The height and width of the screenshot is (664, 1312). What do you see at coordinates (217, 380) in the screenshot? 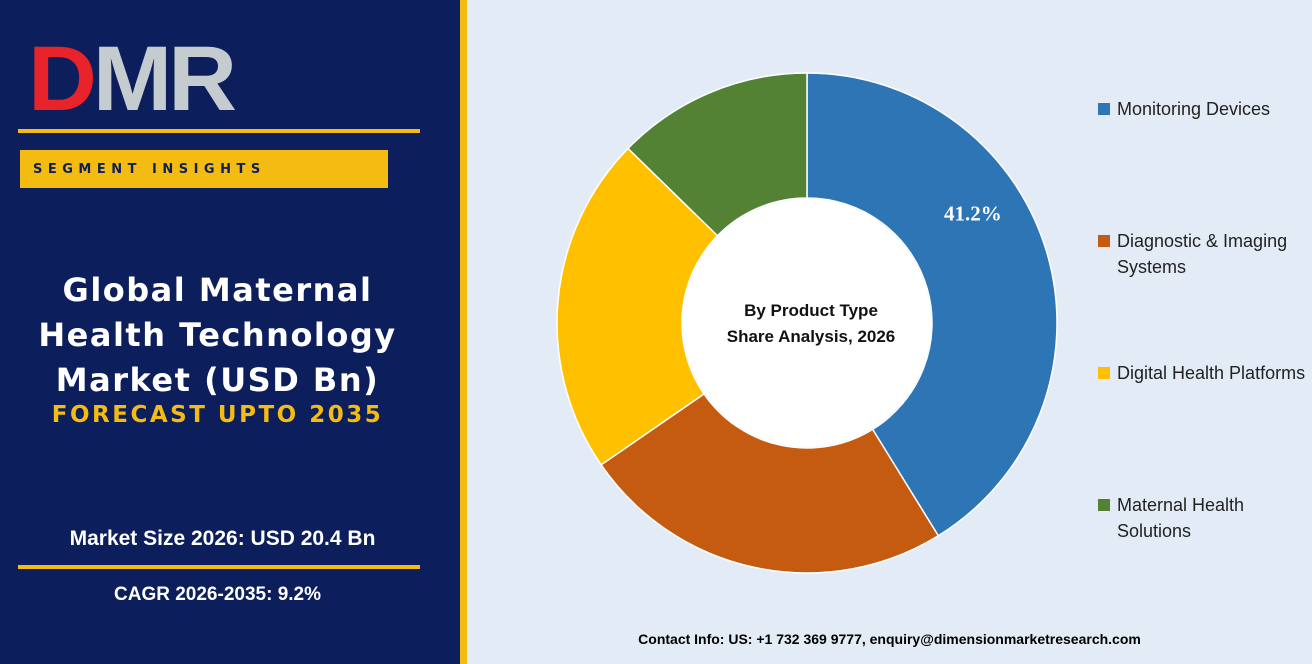
I see `title-line: Market (USD Bn)` at bounding box center [217, 380].